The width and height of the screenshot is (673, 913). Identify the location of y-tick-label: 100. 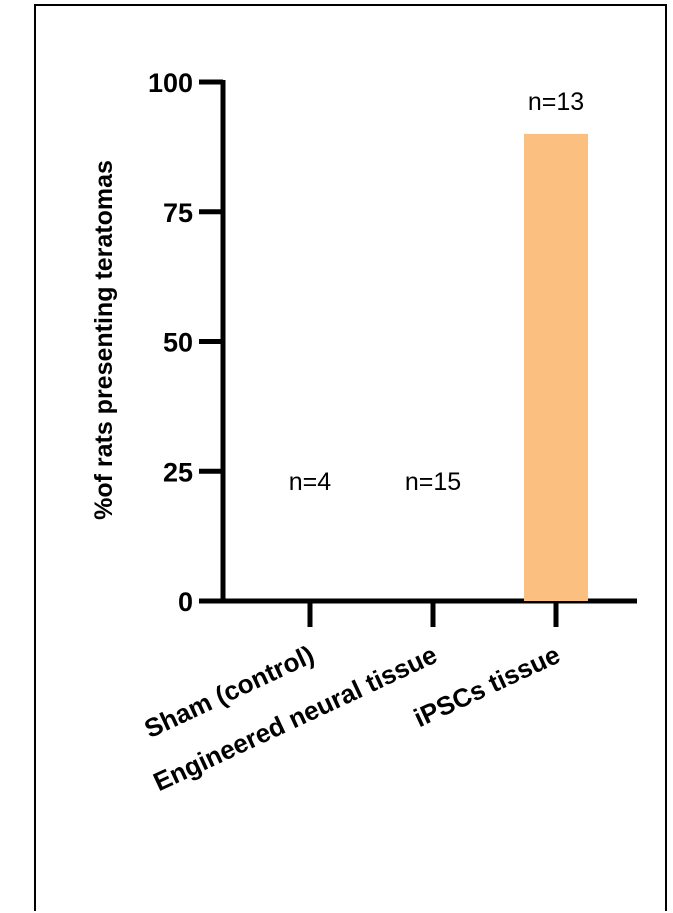
(170, 83).